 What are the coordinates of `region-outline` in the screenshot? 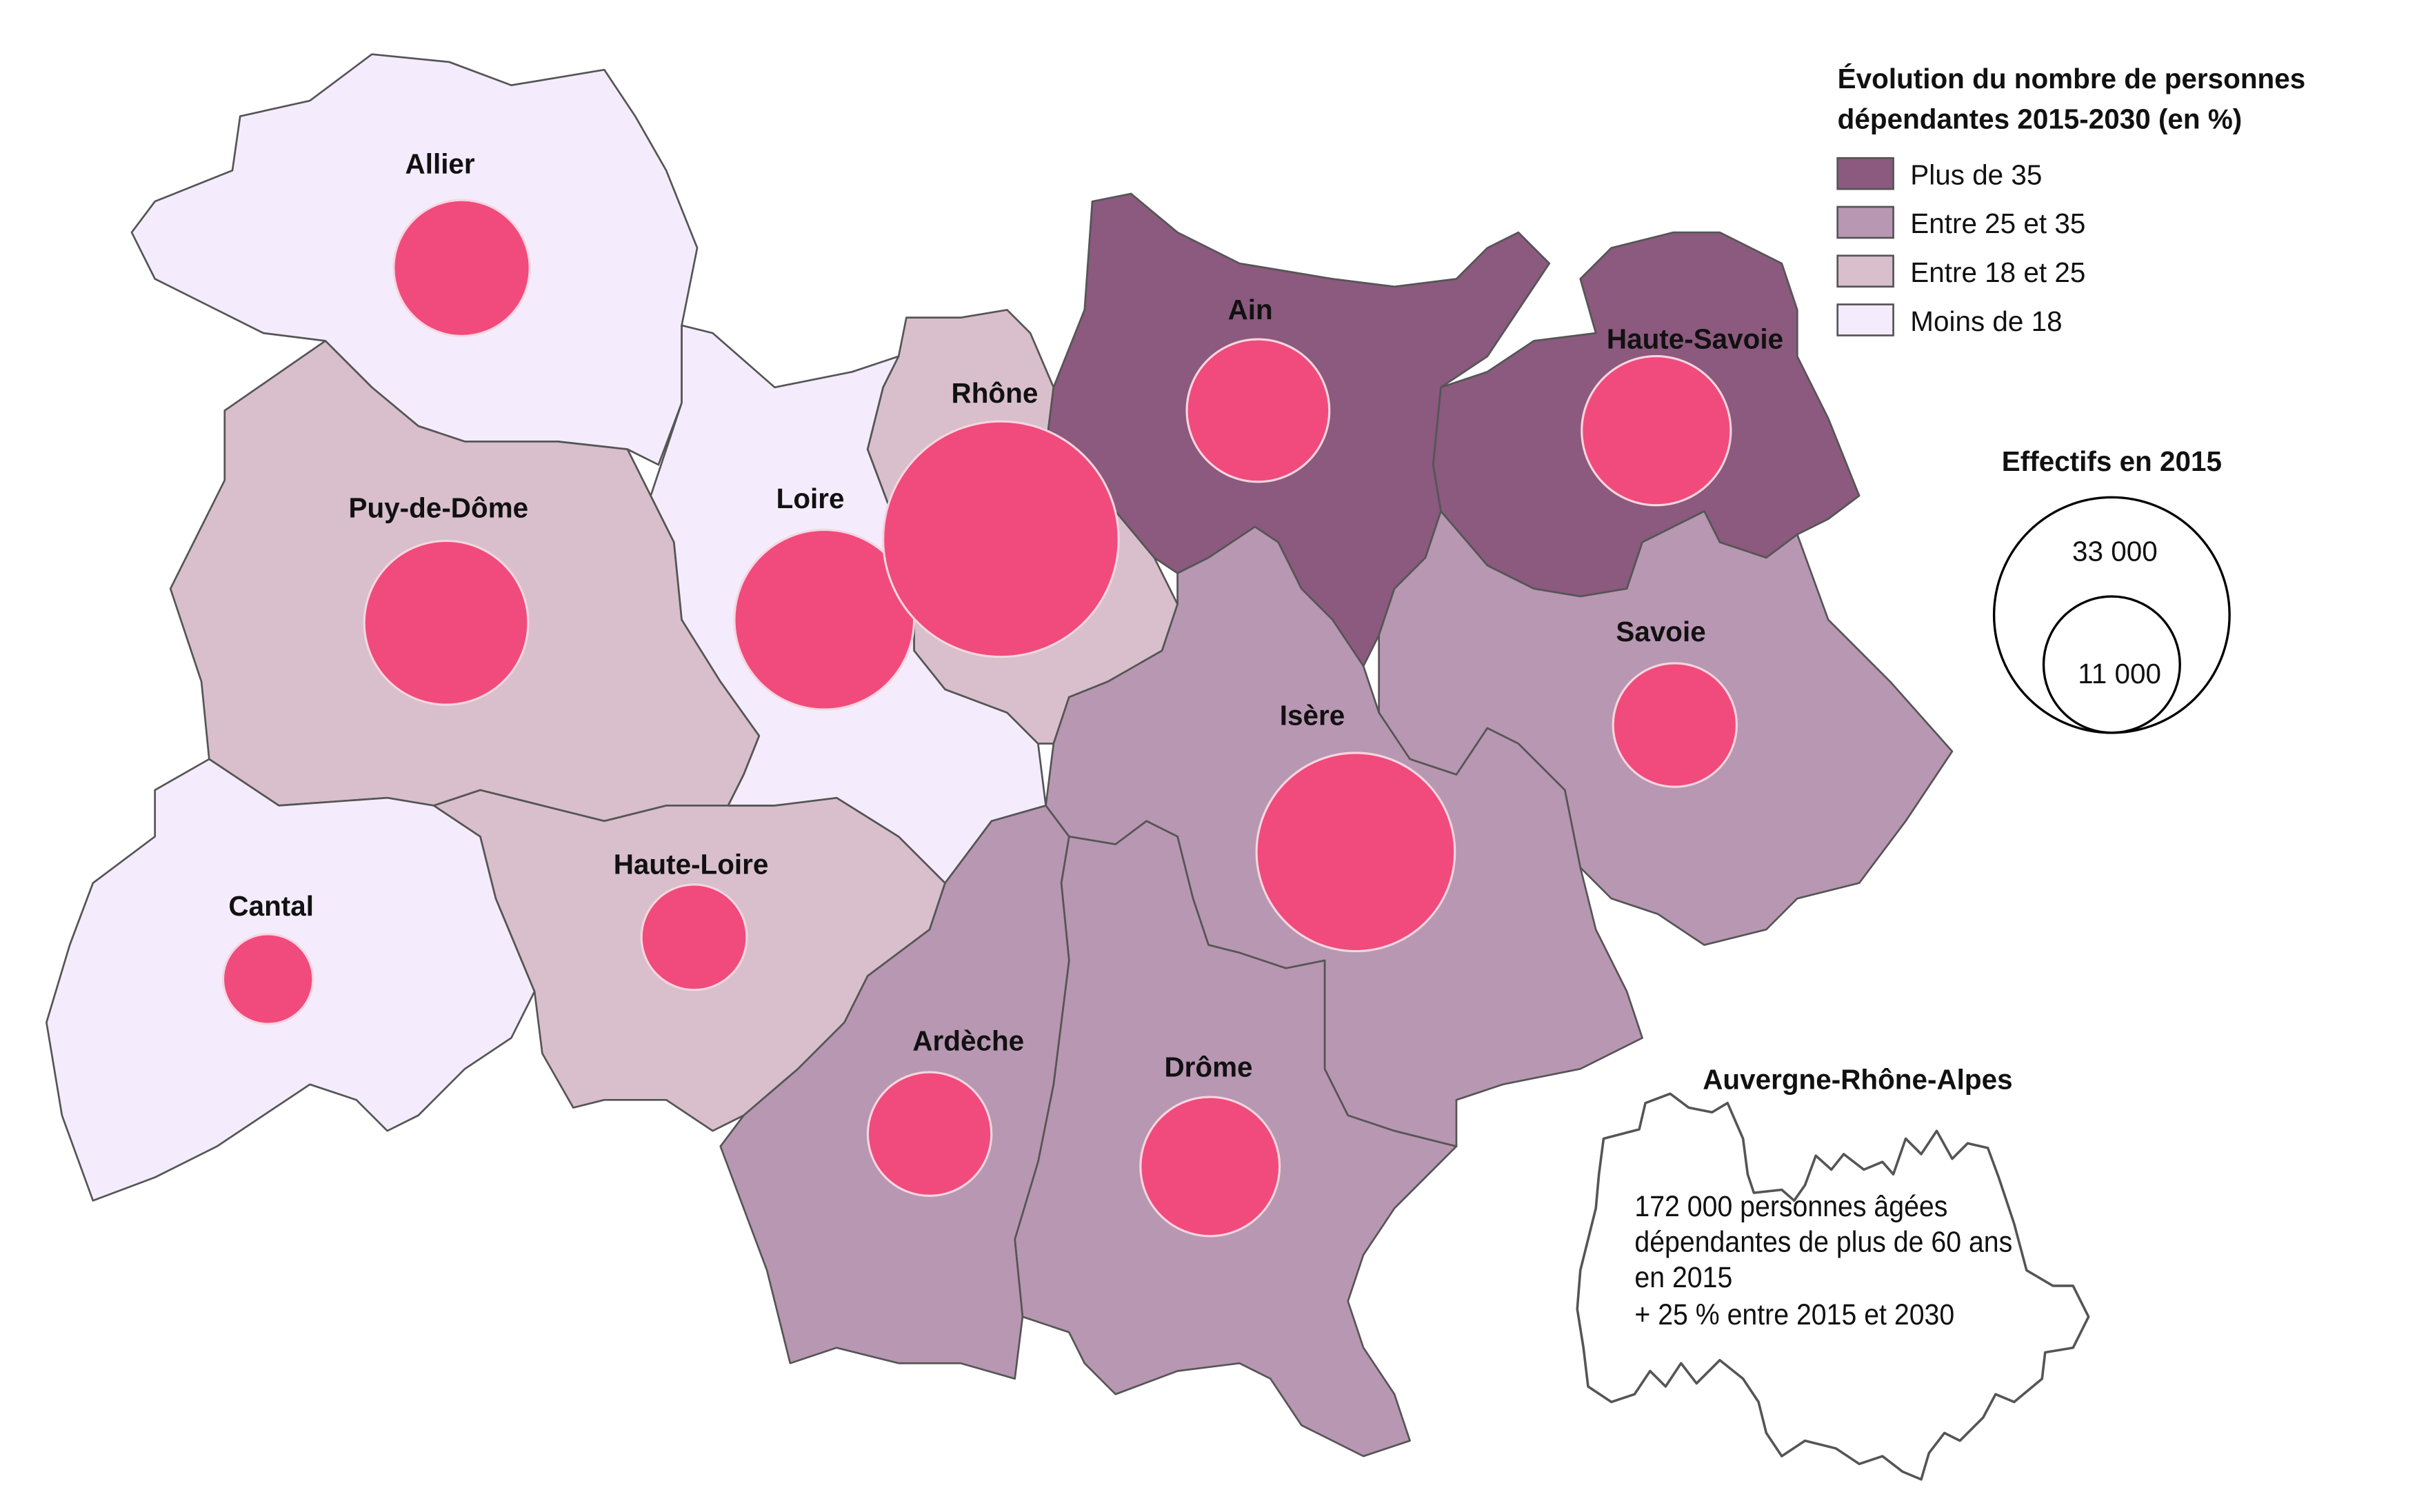 It's located at (1833, 1286).